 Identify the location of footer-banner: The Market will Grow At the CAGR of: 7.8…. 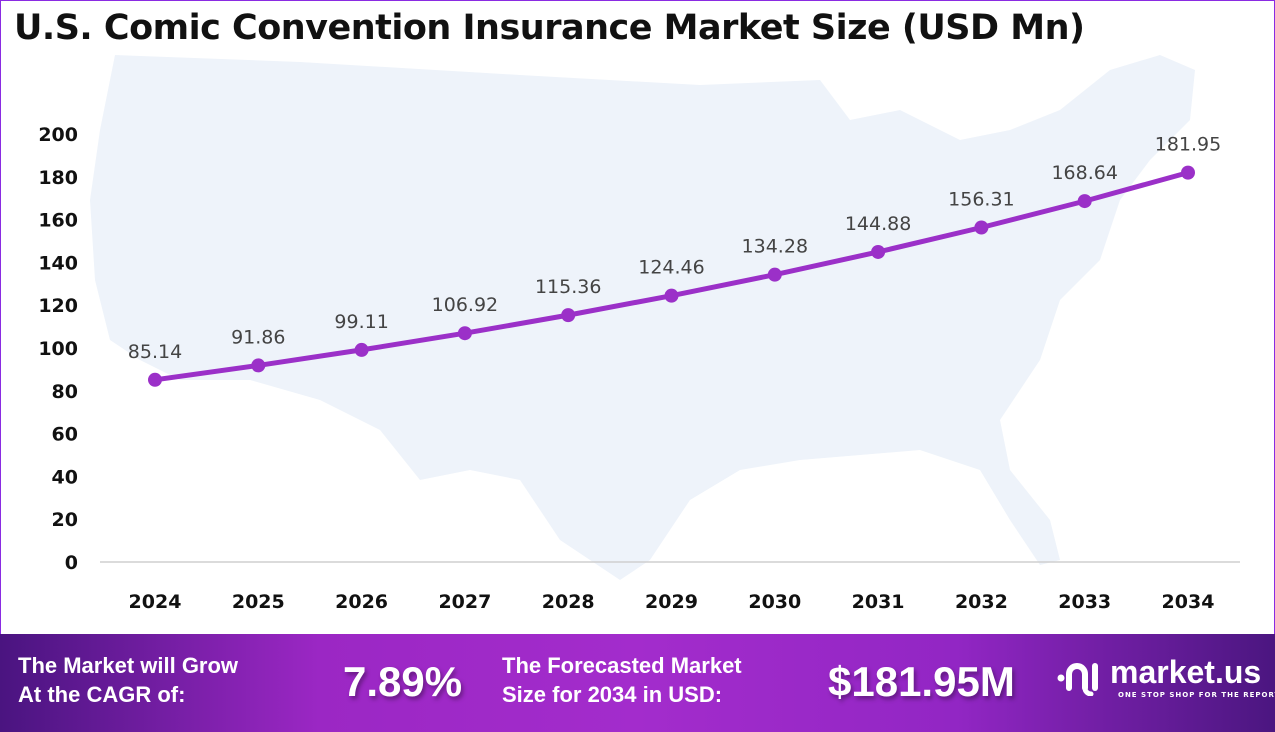
(637, 683).